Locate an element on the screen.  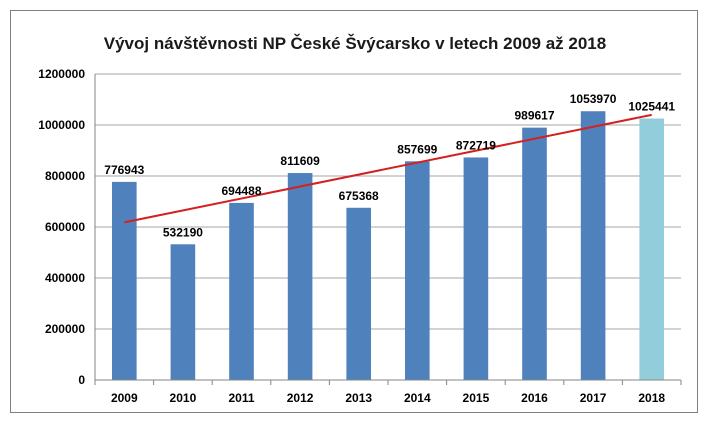
bar-2009 is located at coordinates (124, 280).